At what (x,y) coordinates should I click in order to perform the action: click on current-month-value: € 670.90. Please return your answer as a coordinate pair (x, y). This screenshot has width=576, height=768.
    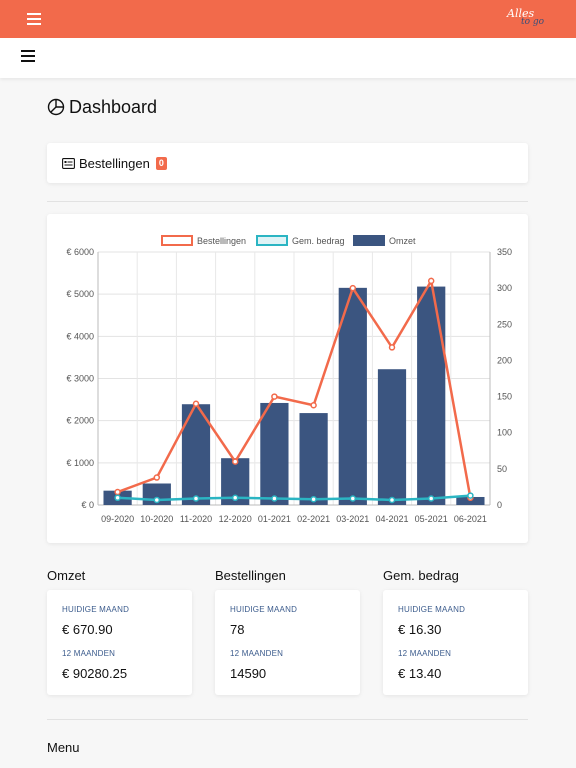
    Looking at the image, I should click on (87, 629).